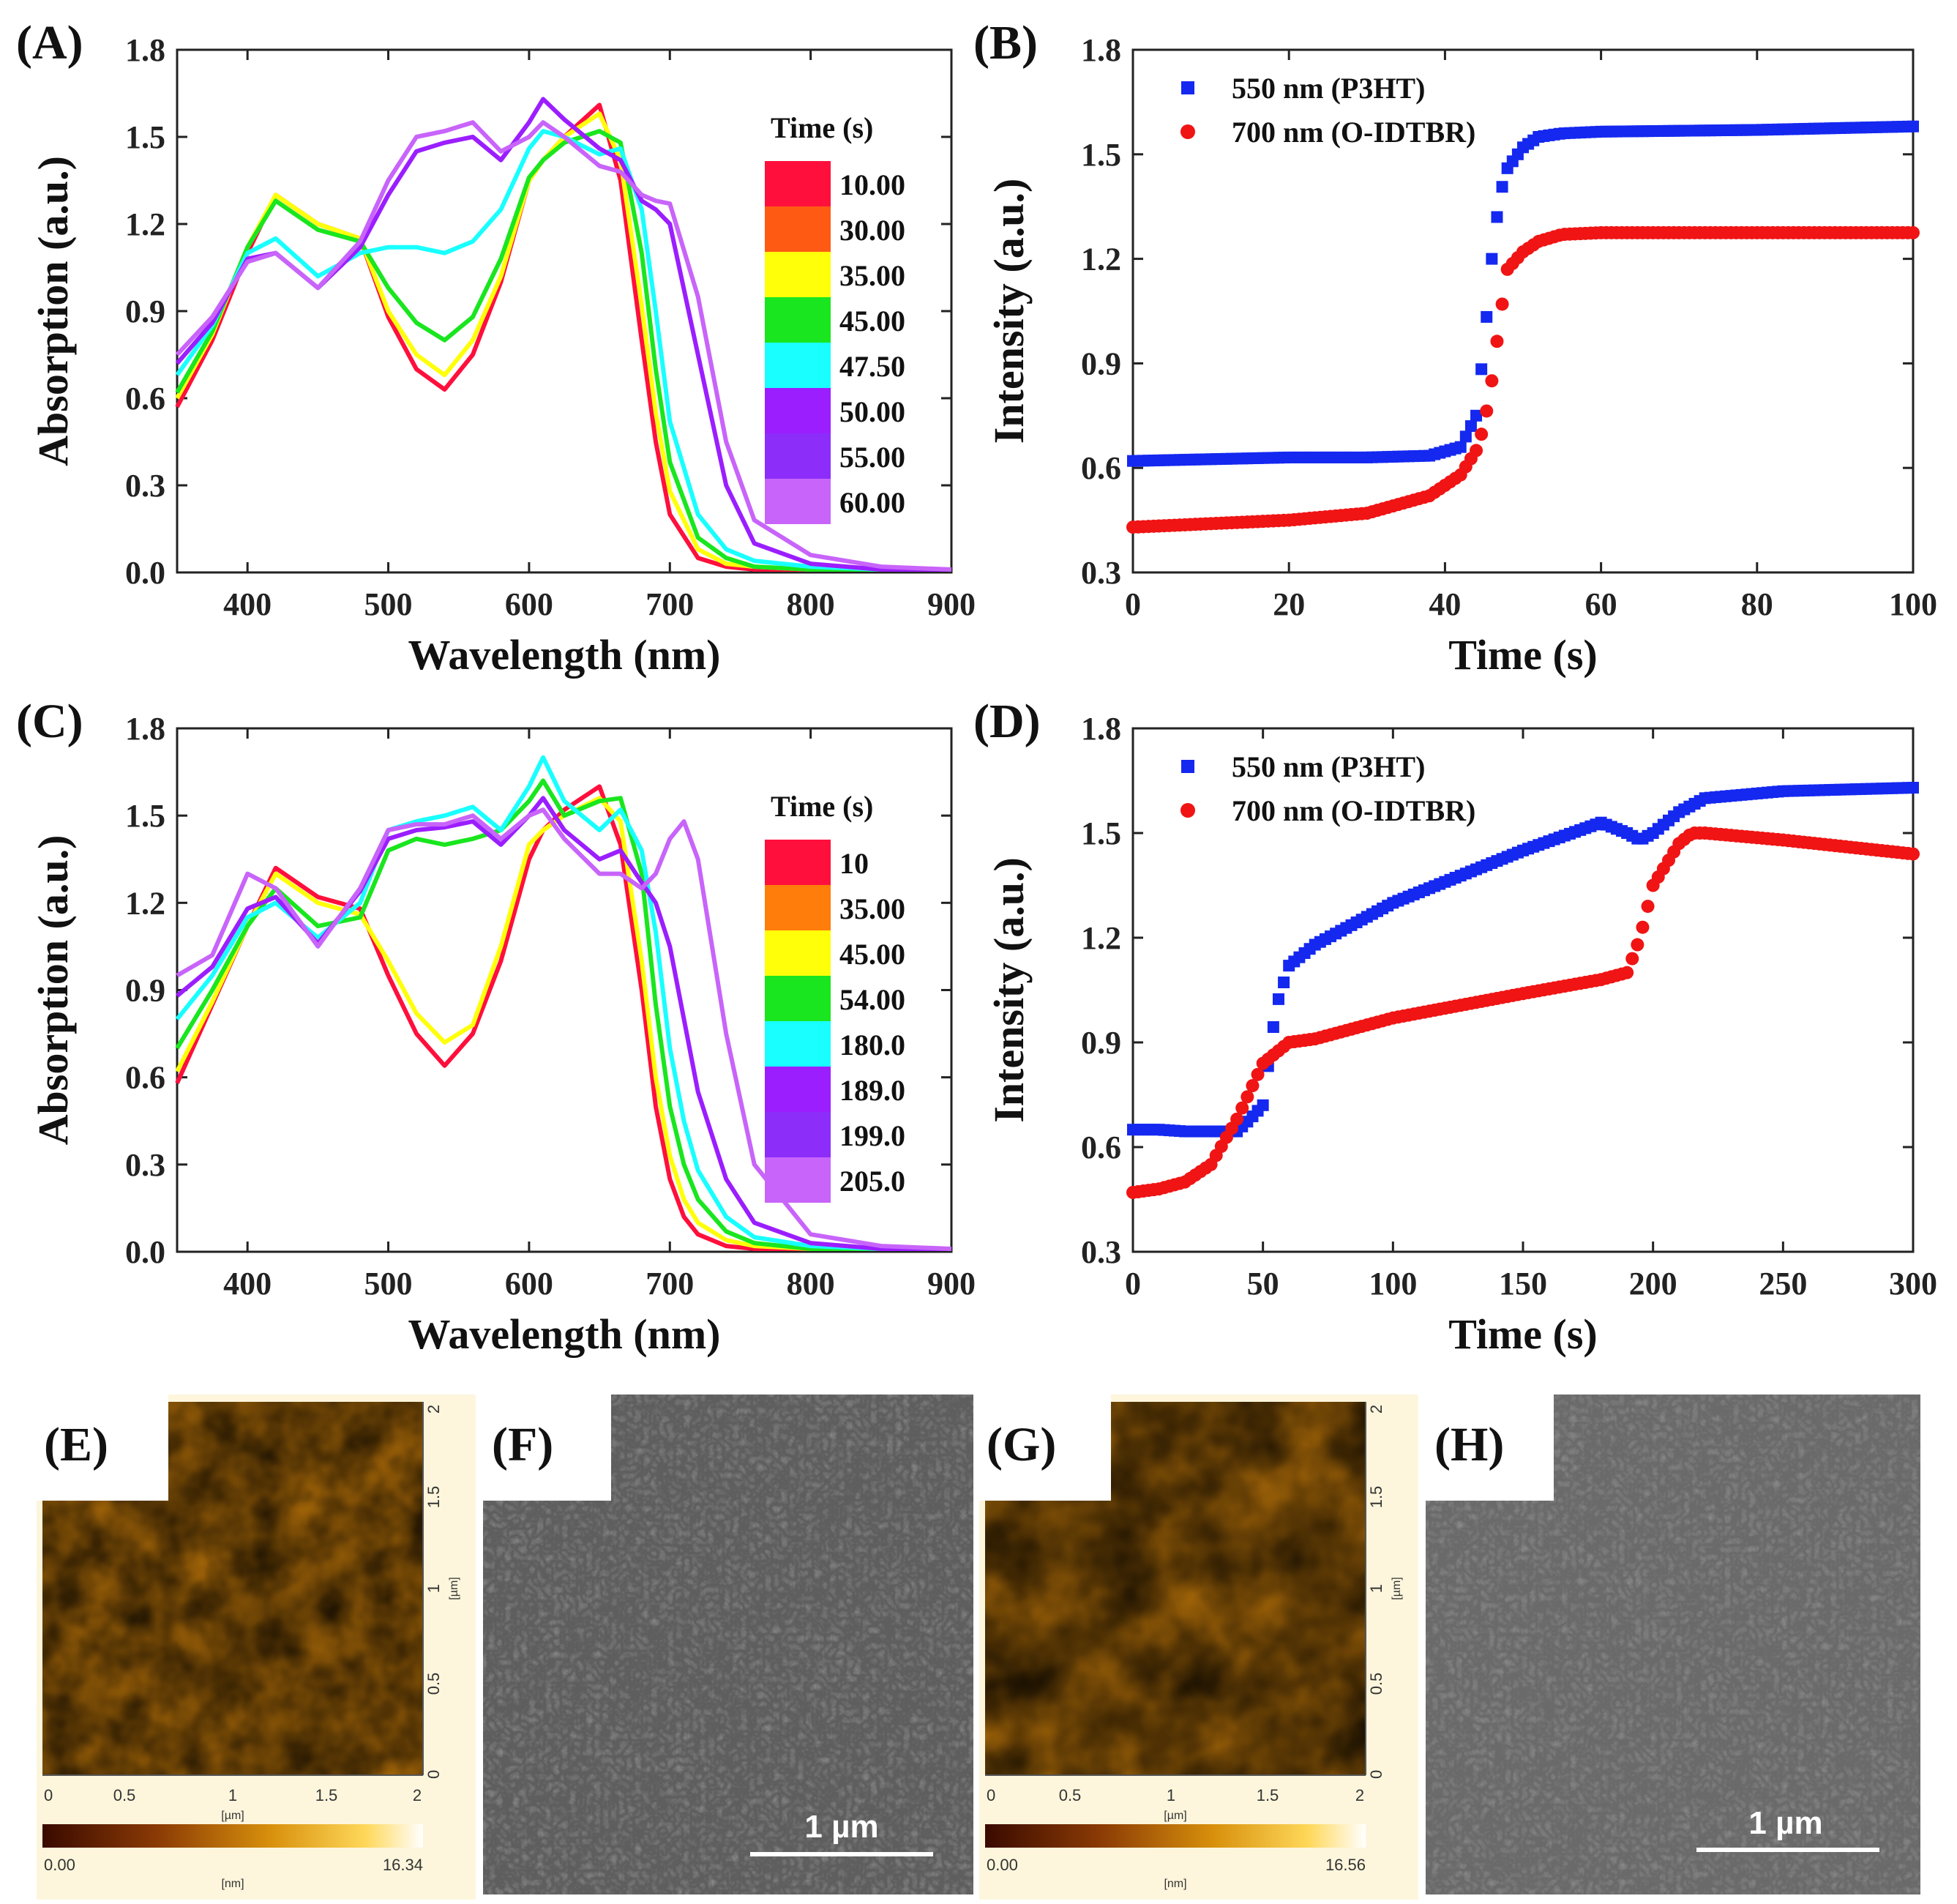 The width and height of the screenshot is (1957, 1904). I want to click on panel-e-ytick-0: 0, so click(433, 1774).